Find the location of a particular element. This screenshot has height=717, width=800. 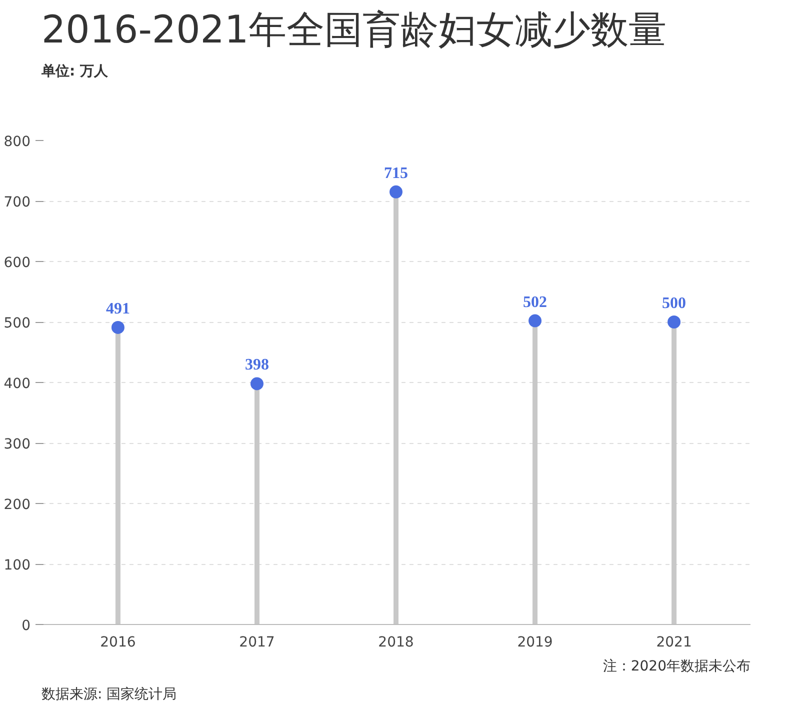

y-tick-label: 500 is located at coordinates (17, 324).